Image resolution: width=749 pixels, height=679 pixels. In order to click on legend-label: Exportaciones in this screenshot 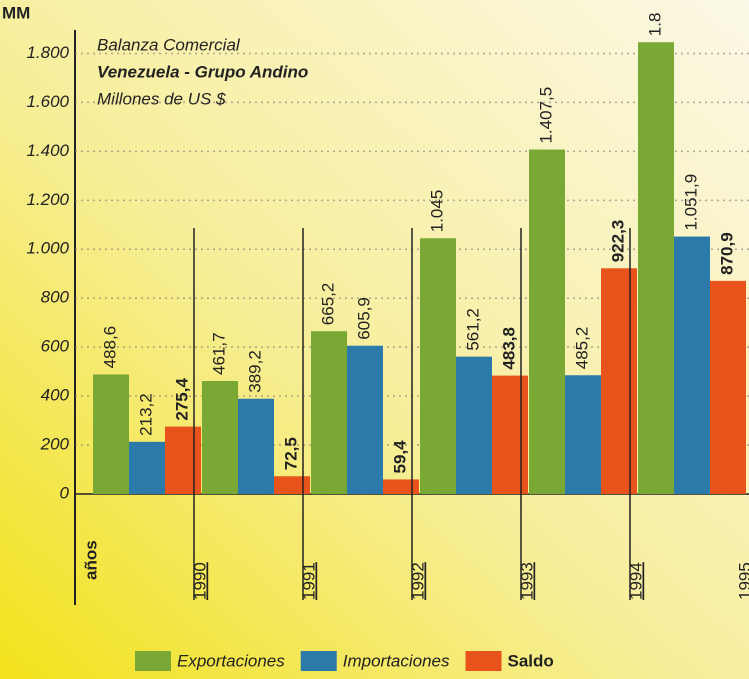, I will do `click(231, 660)`.